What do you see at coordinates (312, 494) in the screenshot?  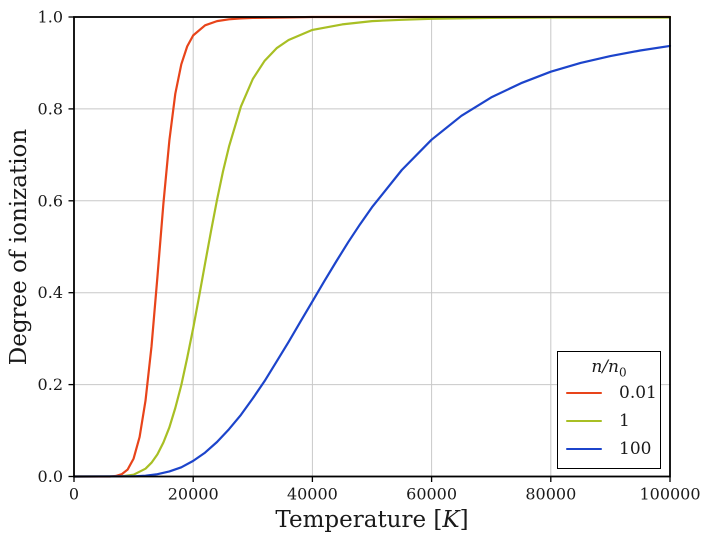 I see `x-tick-label-40000: 40000` at bounding box center [312, 494].